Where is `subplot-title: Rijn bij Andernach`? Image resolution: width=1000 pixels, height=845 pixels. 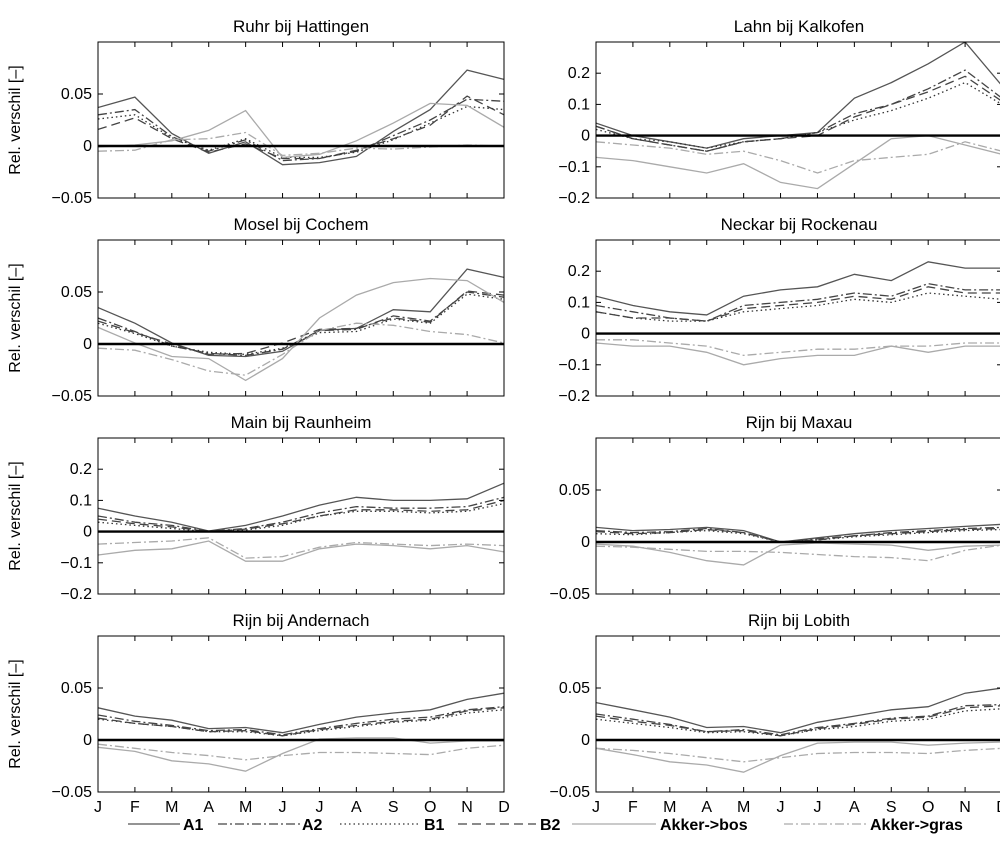 subplot-title: Rijn bij Andernach is located at coordinates (300, 620).